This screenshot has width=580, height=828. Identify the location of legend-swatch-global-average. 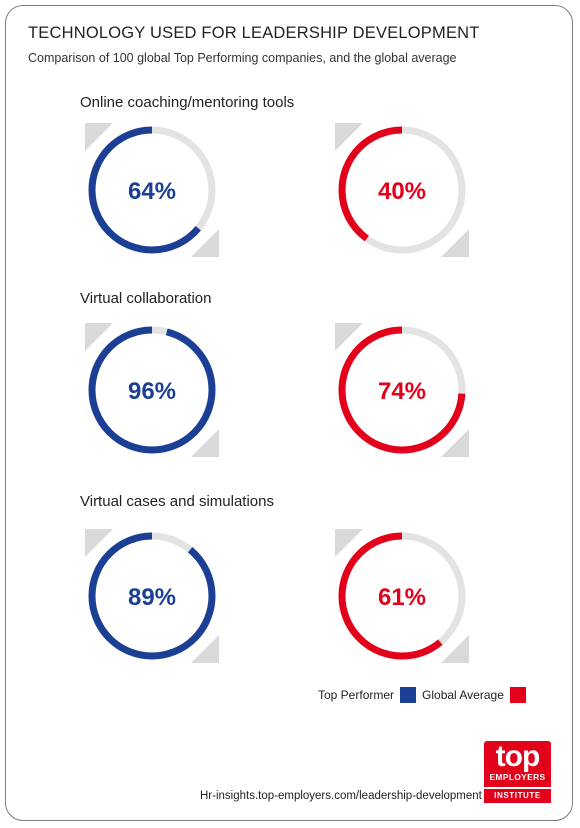
(517, 695).